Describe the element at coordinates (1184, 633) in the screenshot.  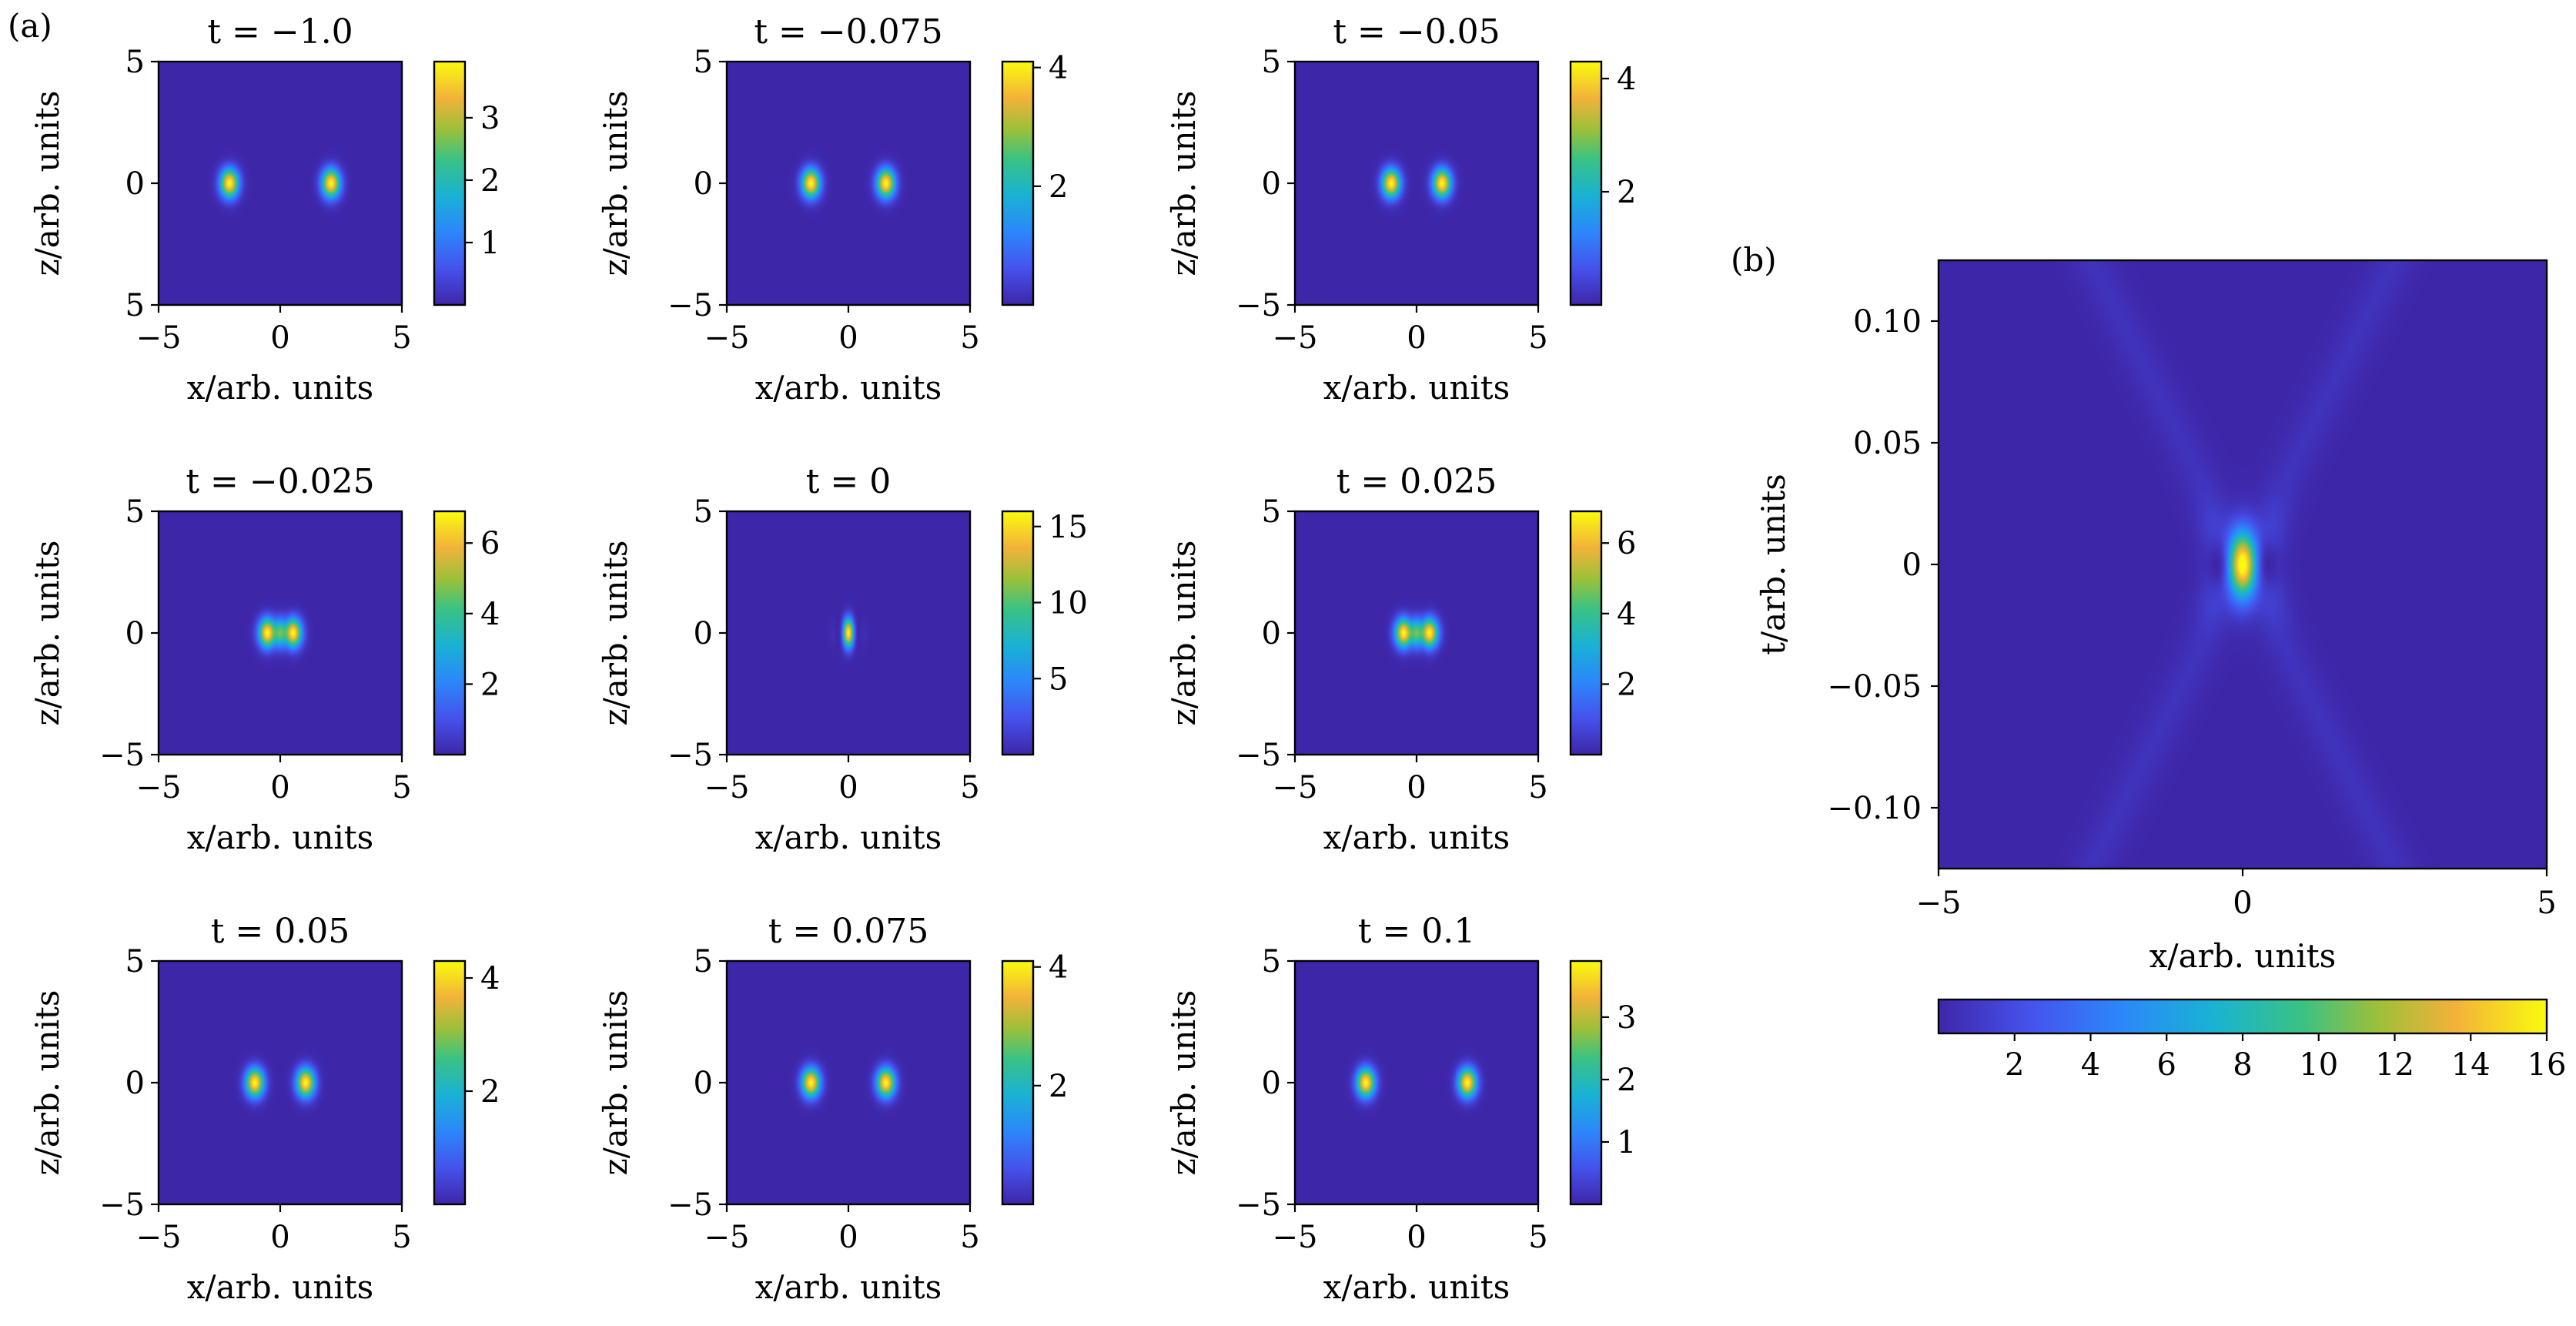
I see `panel-5-ylabel: z/arb. units` at that location.